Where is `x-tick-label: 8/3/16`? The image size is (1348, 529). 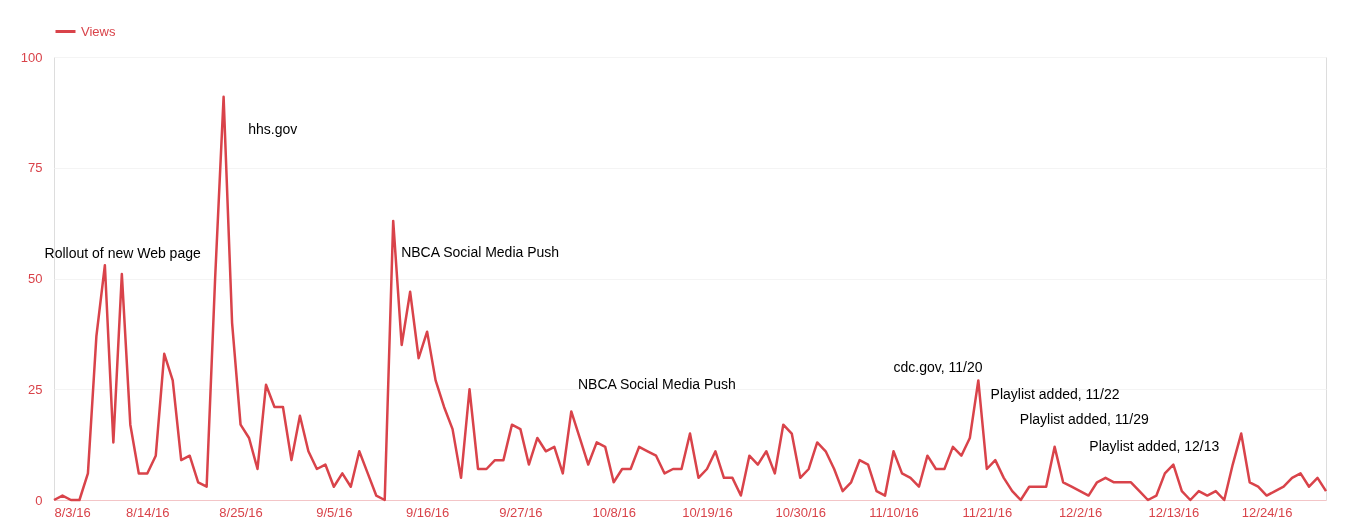
x-tick-label: 8/3/16 is located at coordinates (72, 512).